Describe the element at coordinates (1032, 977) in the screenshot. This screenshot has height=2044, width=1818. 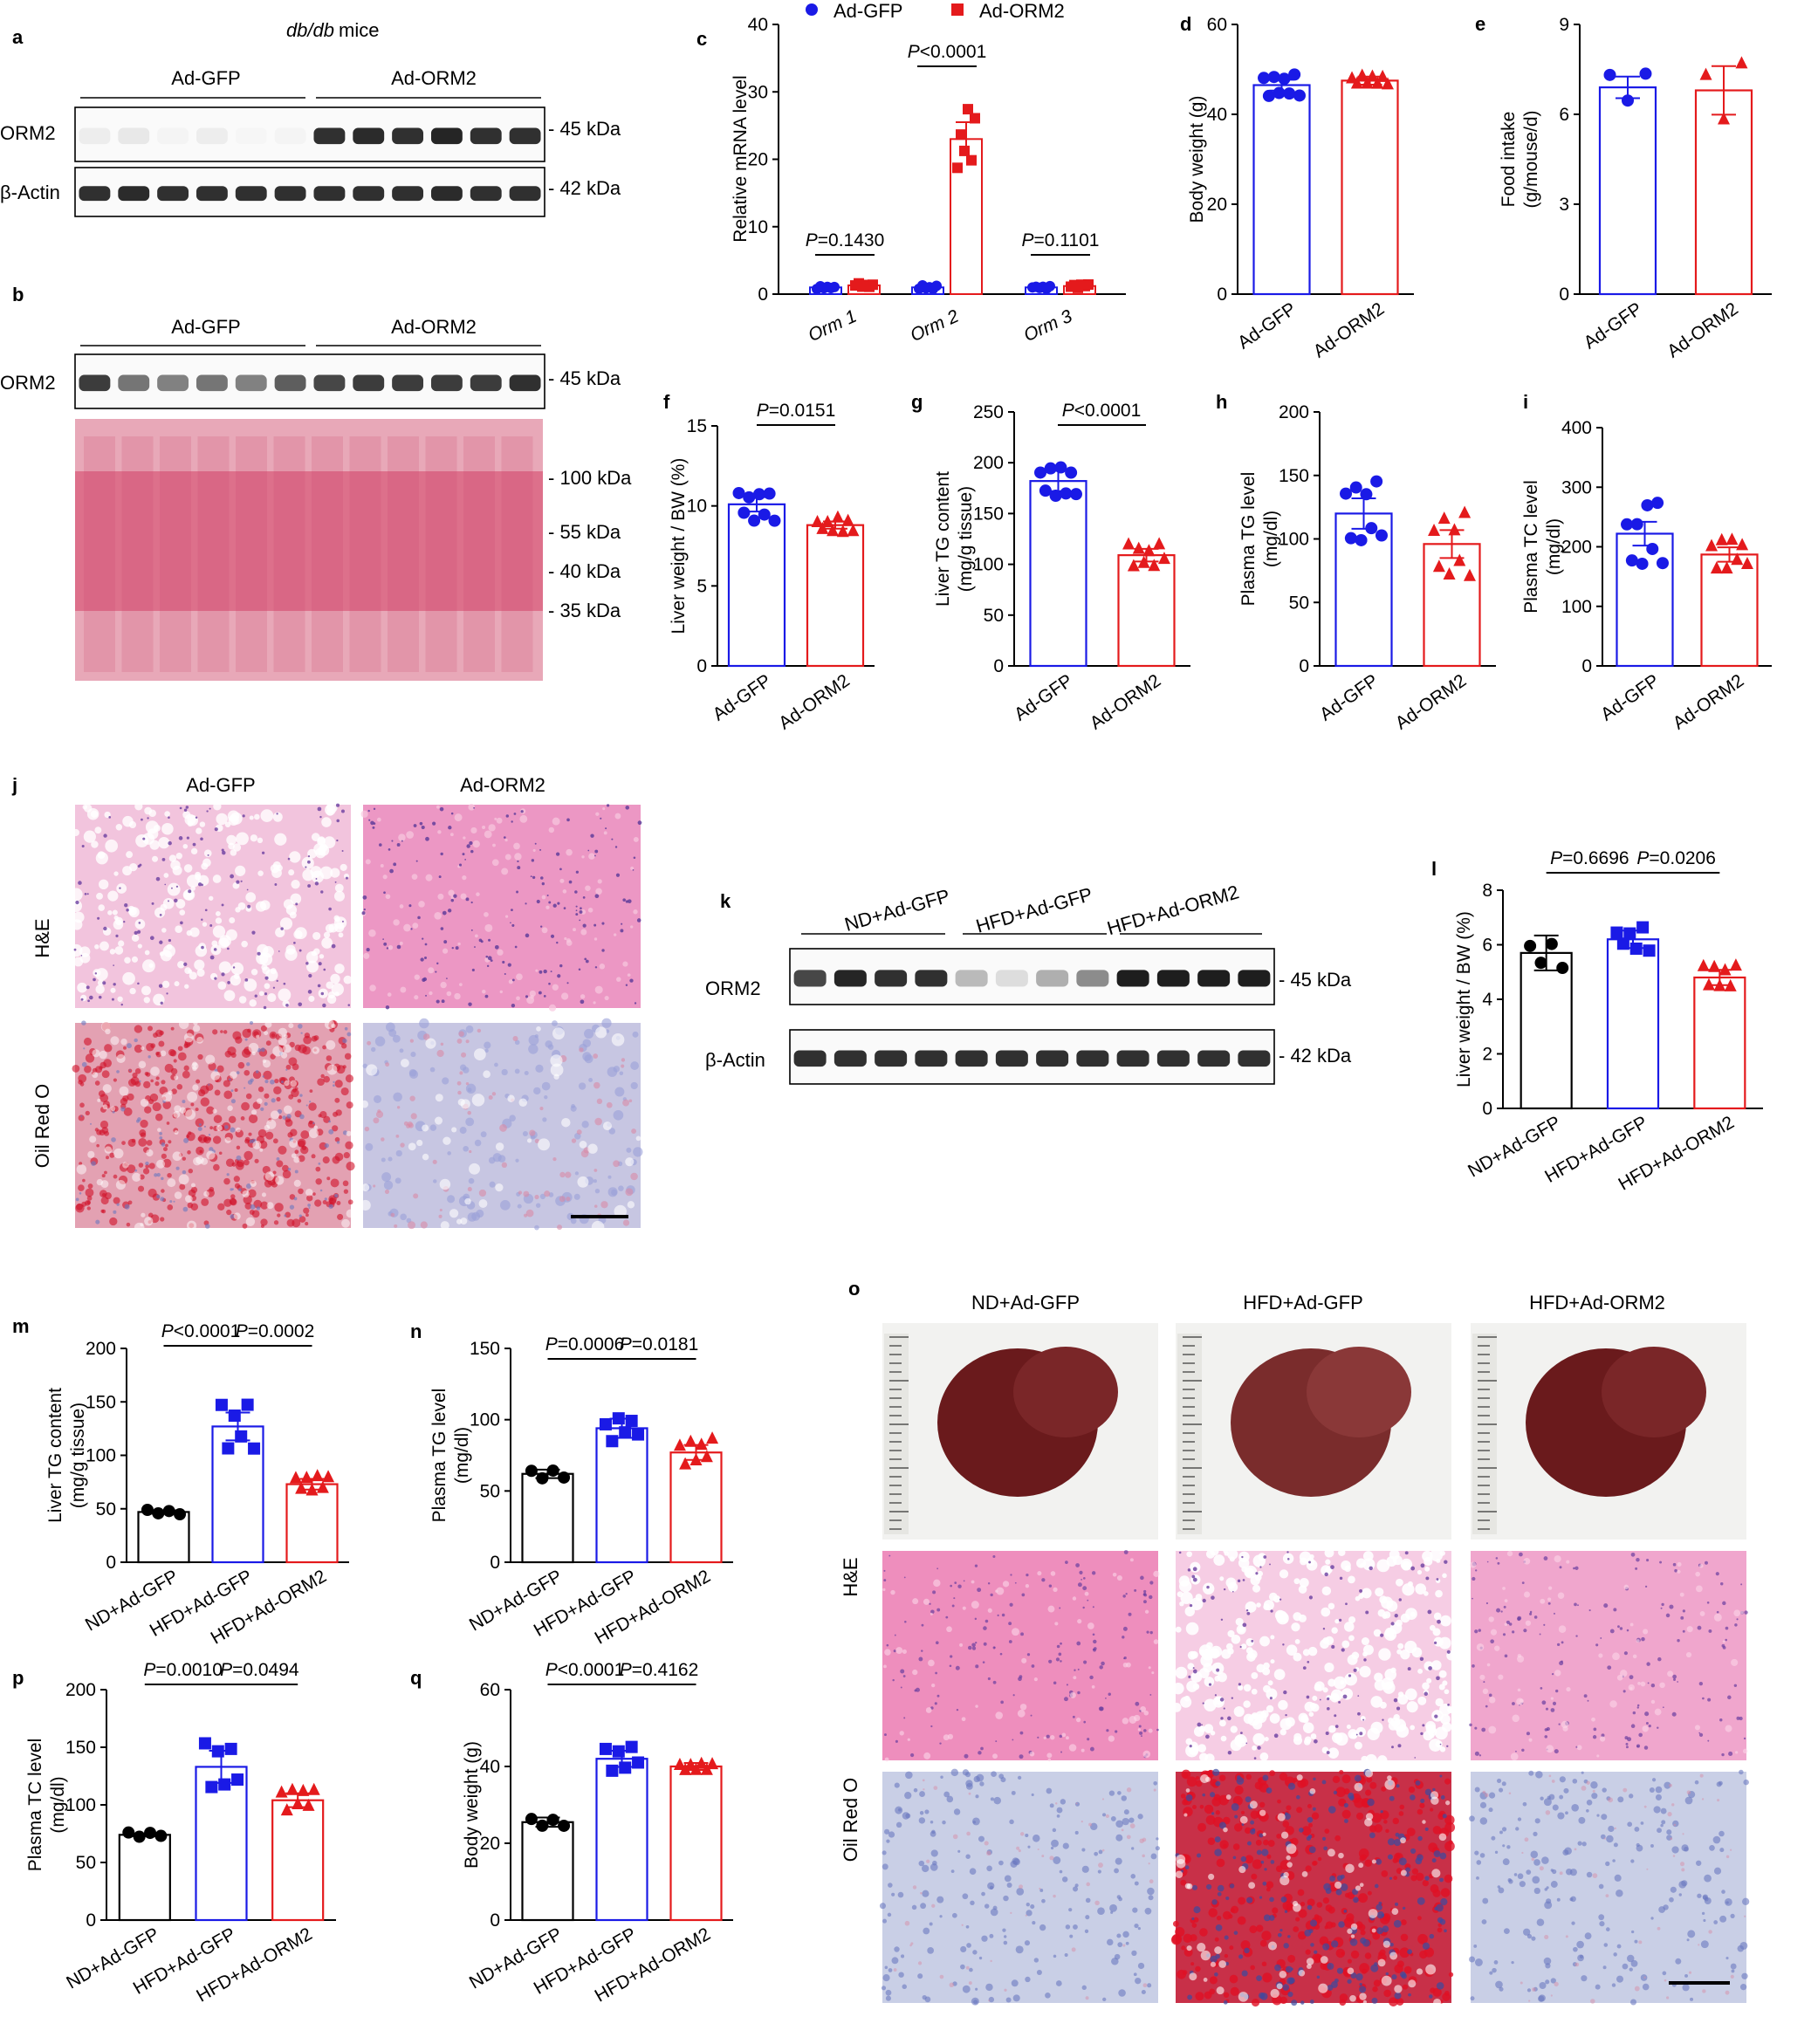
I see `blot-frame` at that location.